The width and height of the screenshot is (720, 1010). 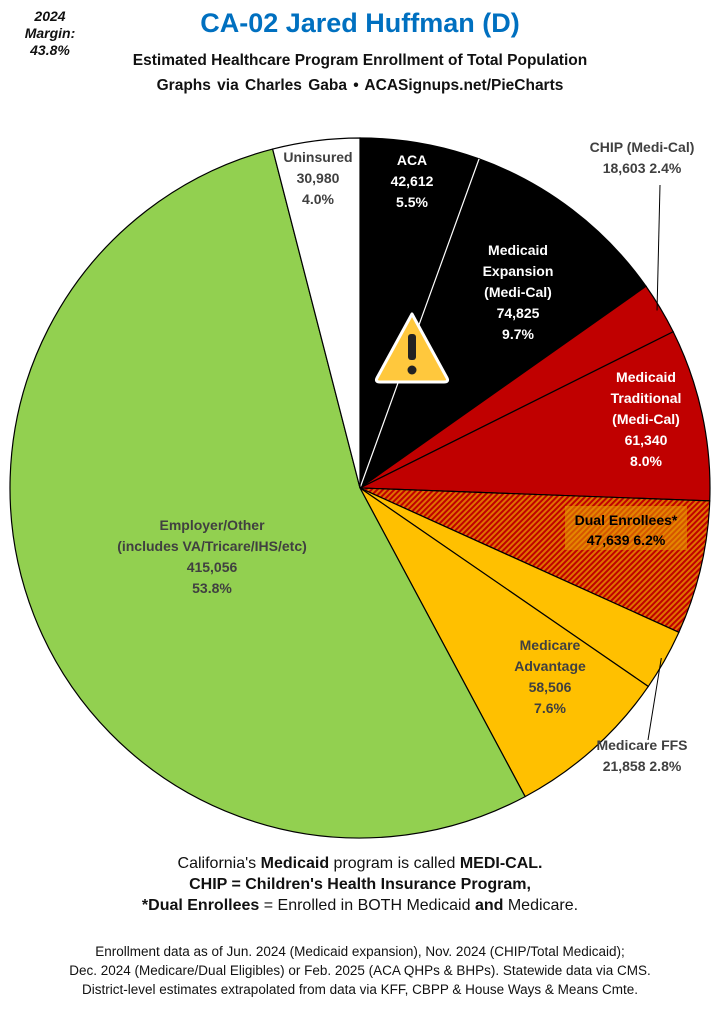 What do you see at coordinates (626, 520) in the screenshot?
I see `slice-label: Dual Enrollees*` at bounding box center [626, 520].